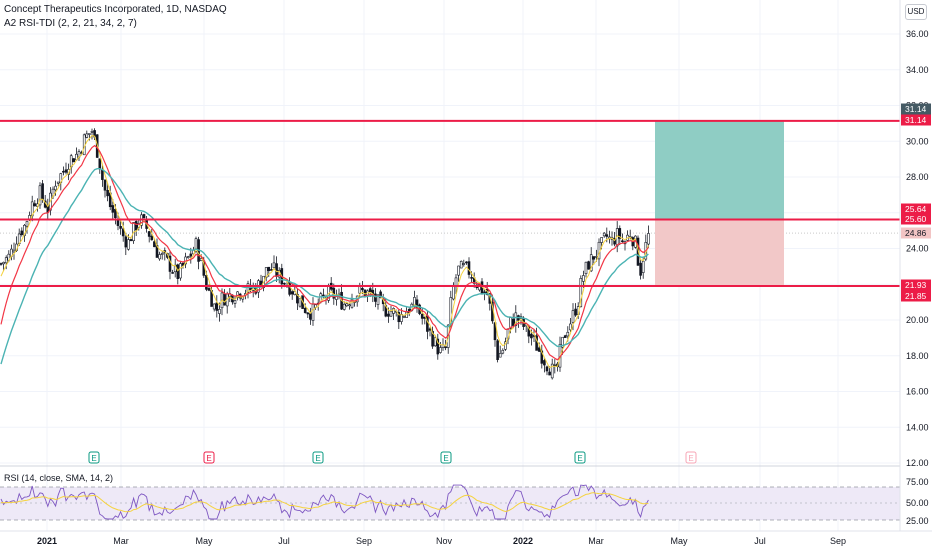  Describe the element at coordinates (58, 478) in the screenshot. I see `rsi-label: RSI (14, close, SMA, 14, 2)` at that location.